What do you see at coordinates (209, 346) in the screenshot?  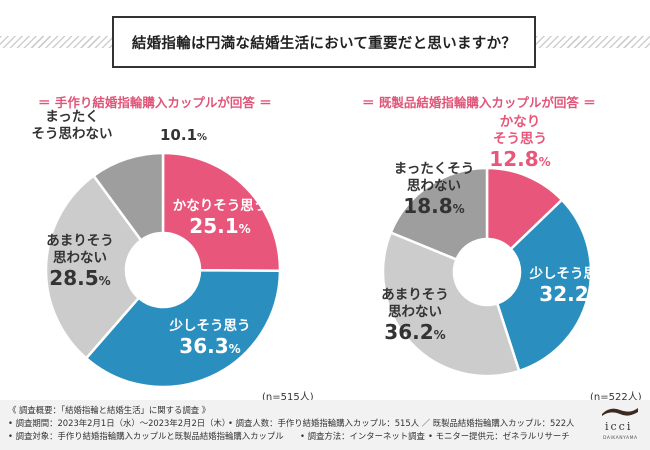 I see `chart1-slice-2-value: 36.3%` at bounding box center [209, 346].